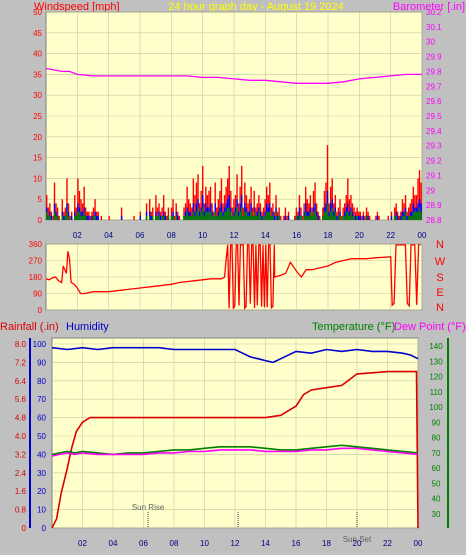 This screenshot has width=466, height=555. Describe the element at coordinates (36, 261) in the screenshot. I see `direction-tick-label: 270` at that location.